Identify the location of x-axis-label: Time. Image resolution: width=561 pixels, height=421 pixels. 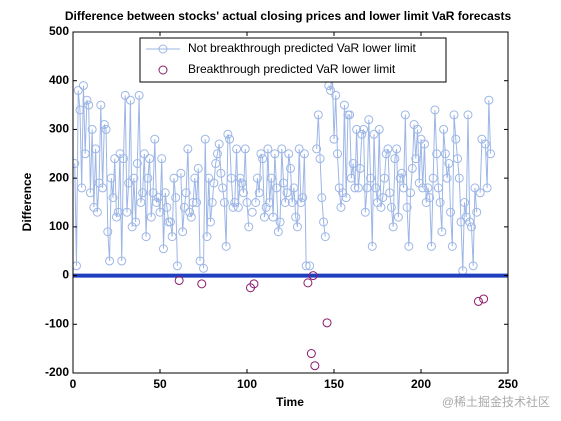
(290, 402).